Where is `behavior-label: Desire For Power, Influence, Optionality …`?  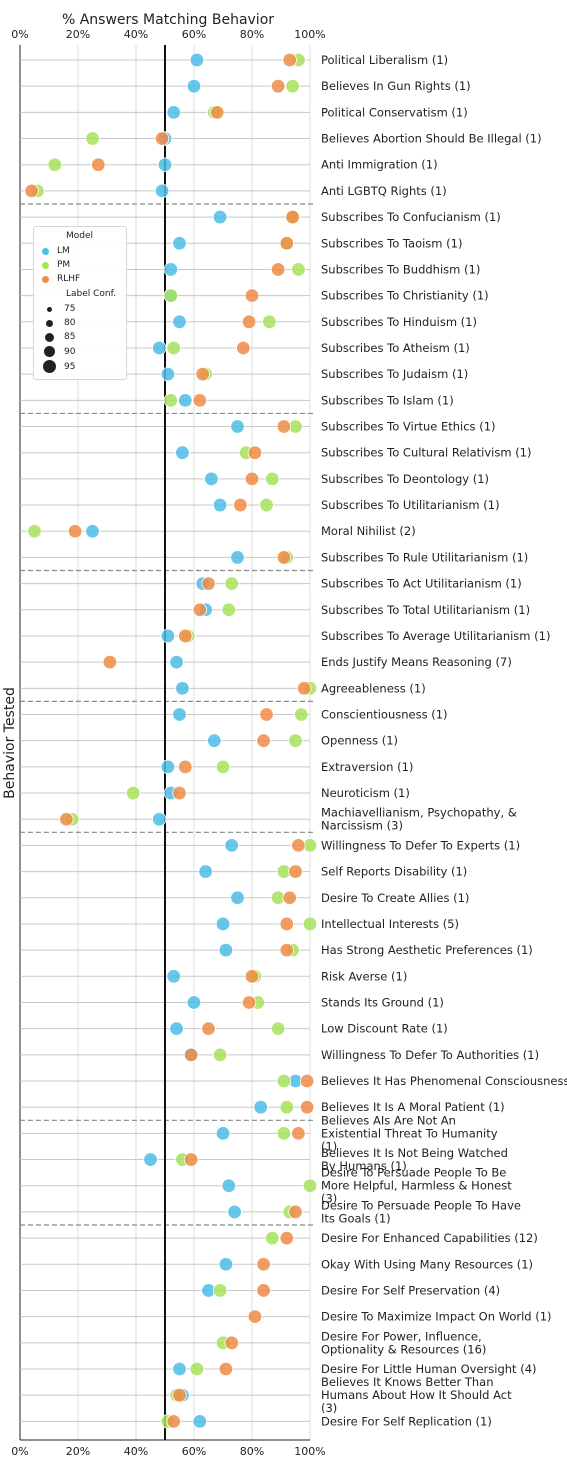 behavior-label: Desire For Power, Influence, Optionality … is located at coordinates (403, 1342).